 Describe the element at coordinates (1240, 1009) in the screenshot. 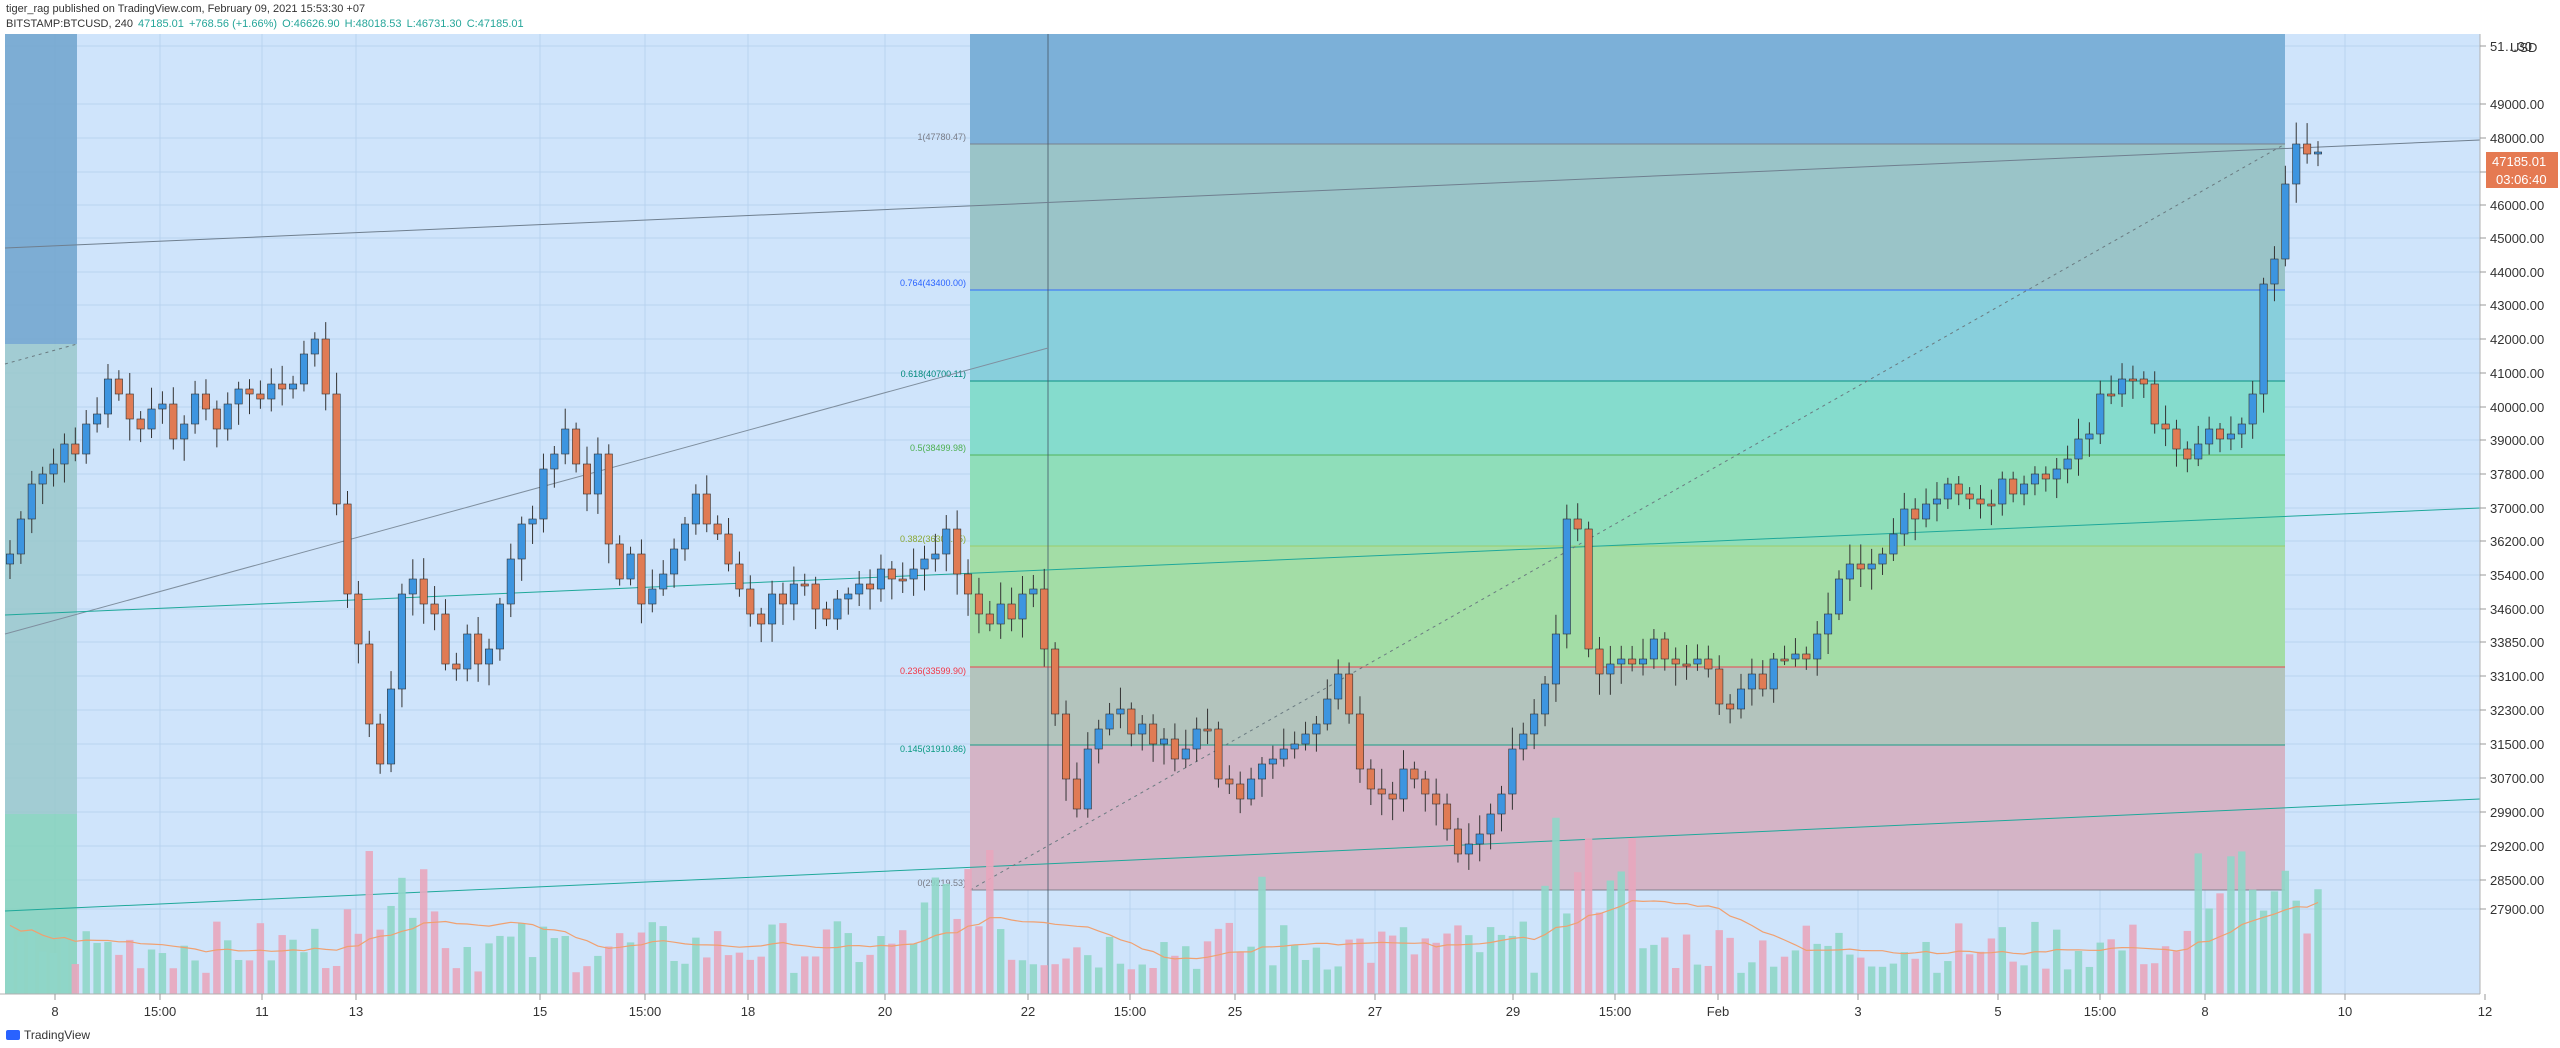

I see `time-axis` at that location.